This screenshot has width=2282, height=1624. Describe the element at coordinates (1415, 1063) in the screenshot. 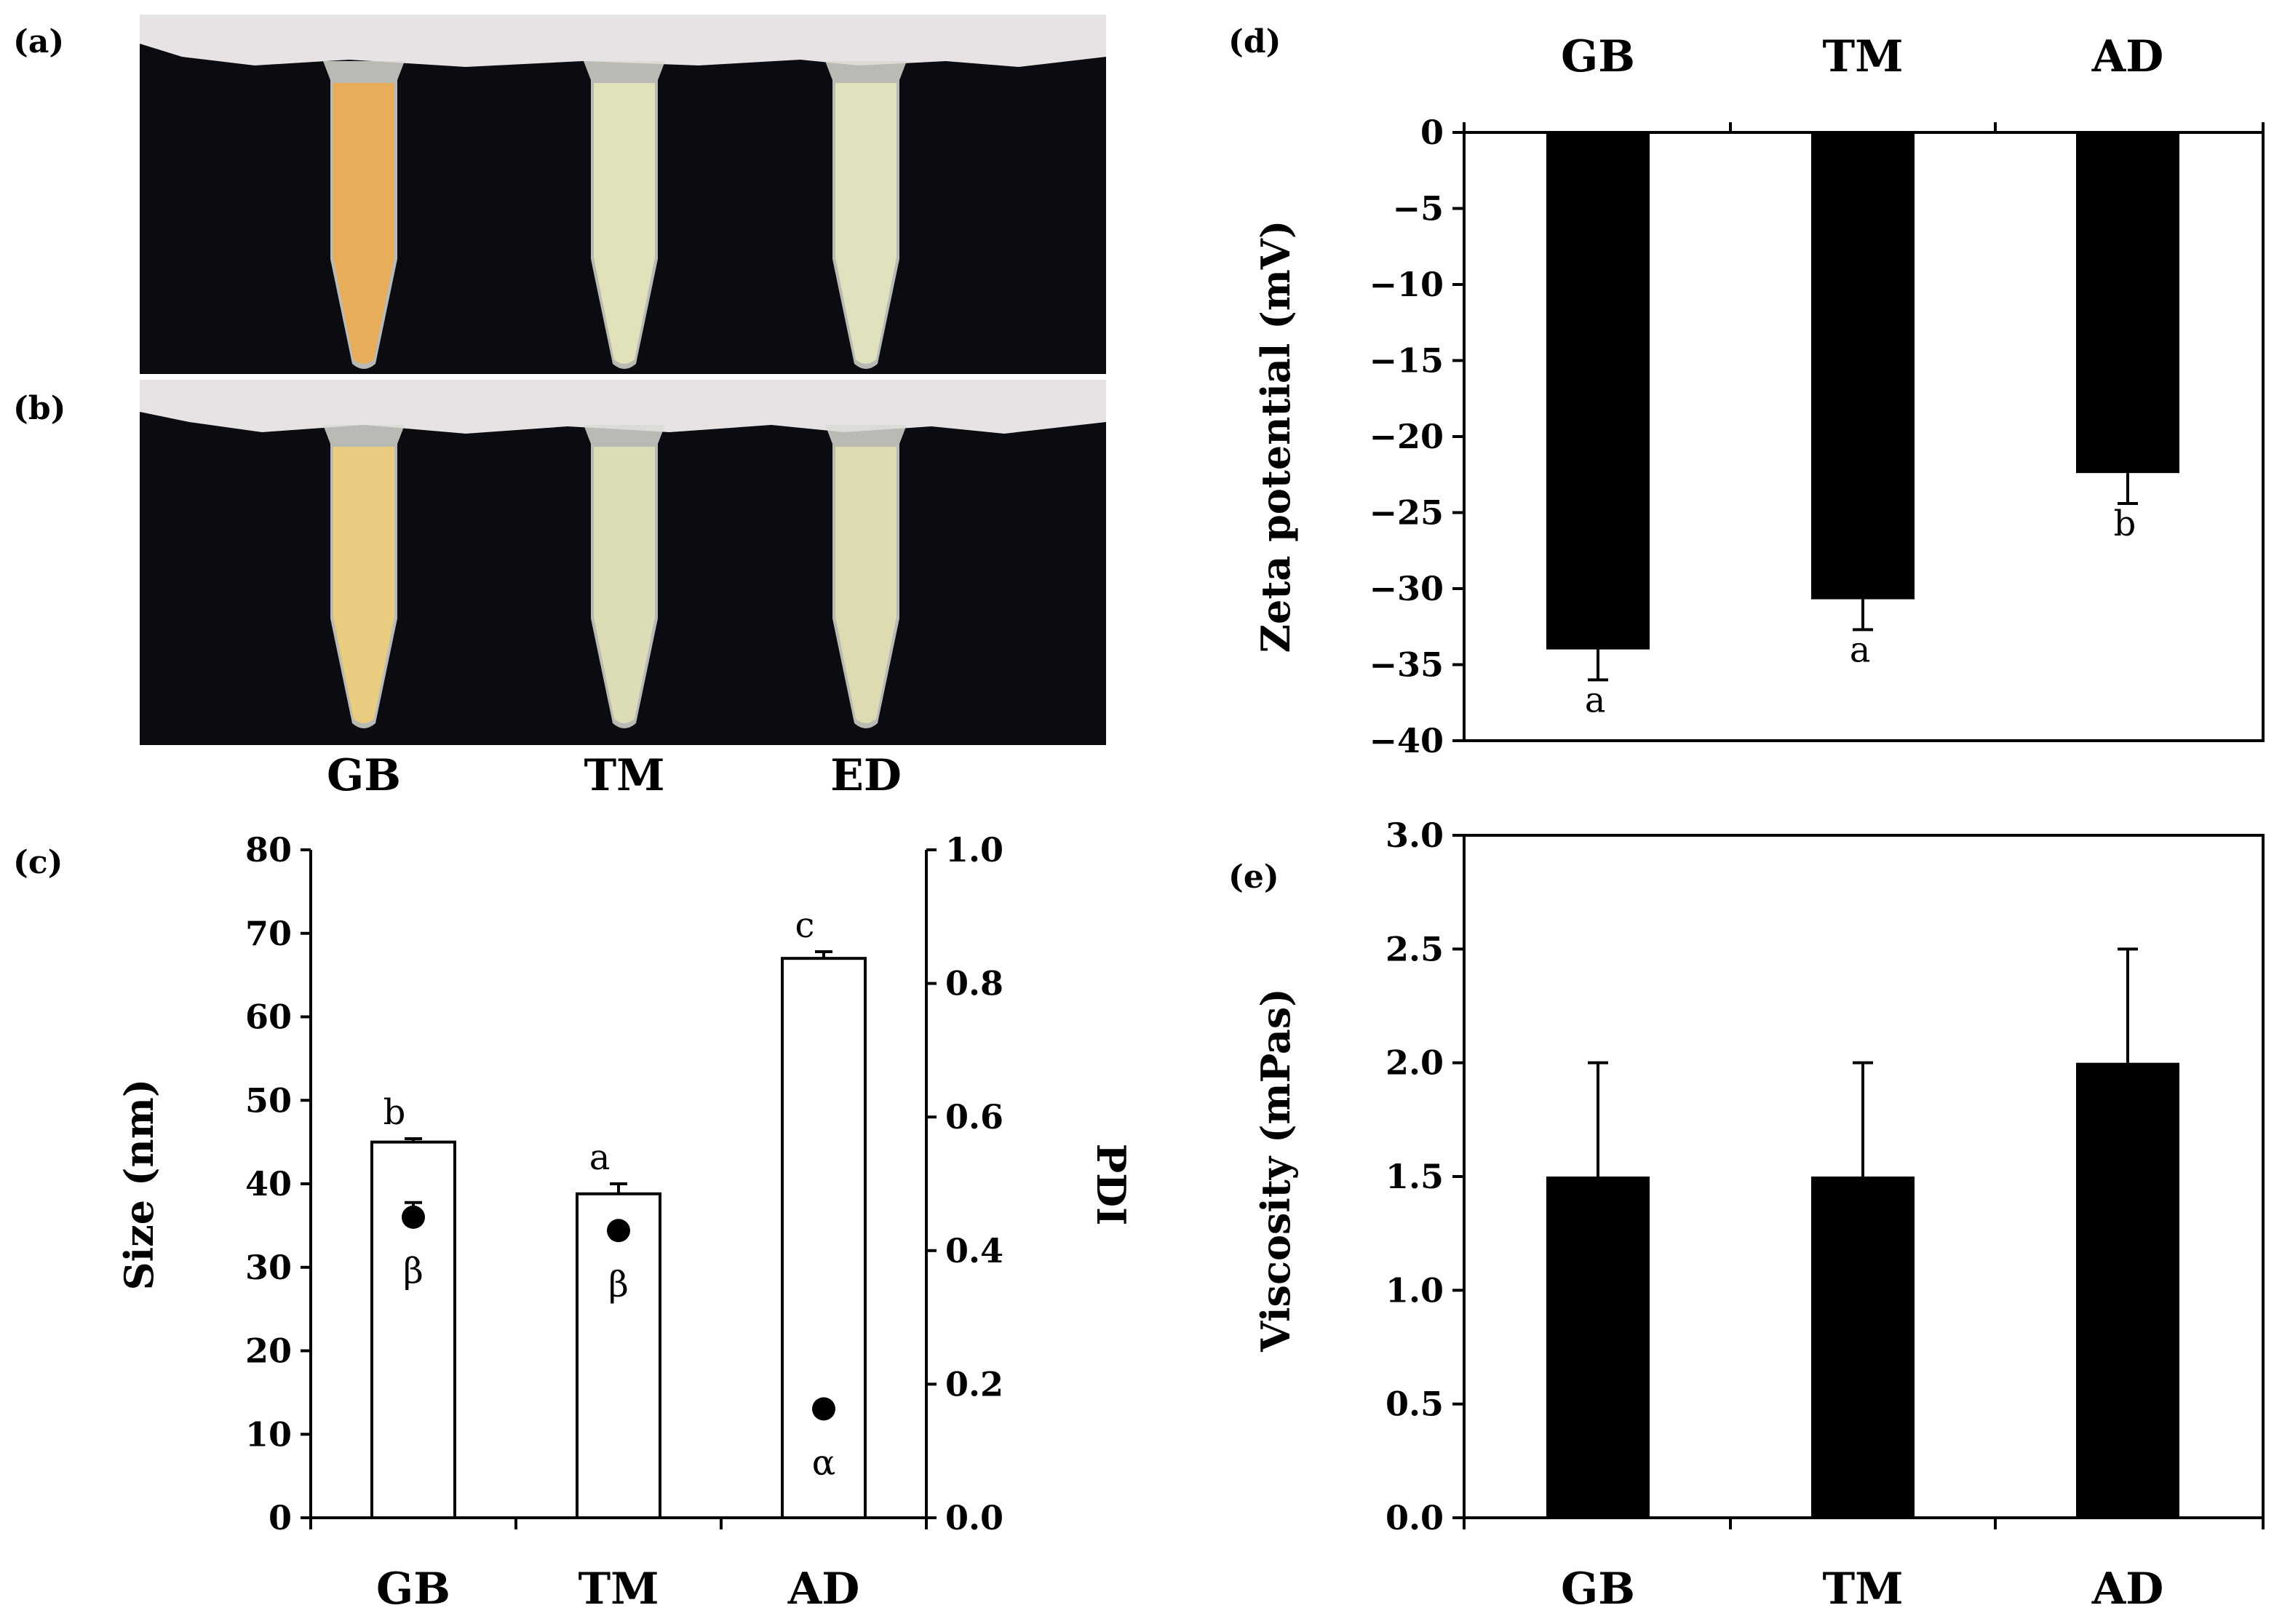

I see `chart-e-y-tick-label: 2.0` at that location.